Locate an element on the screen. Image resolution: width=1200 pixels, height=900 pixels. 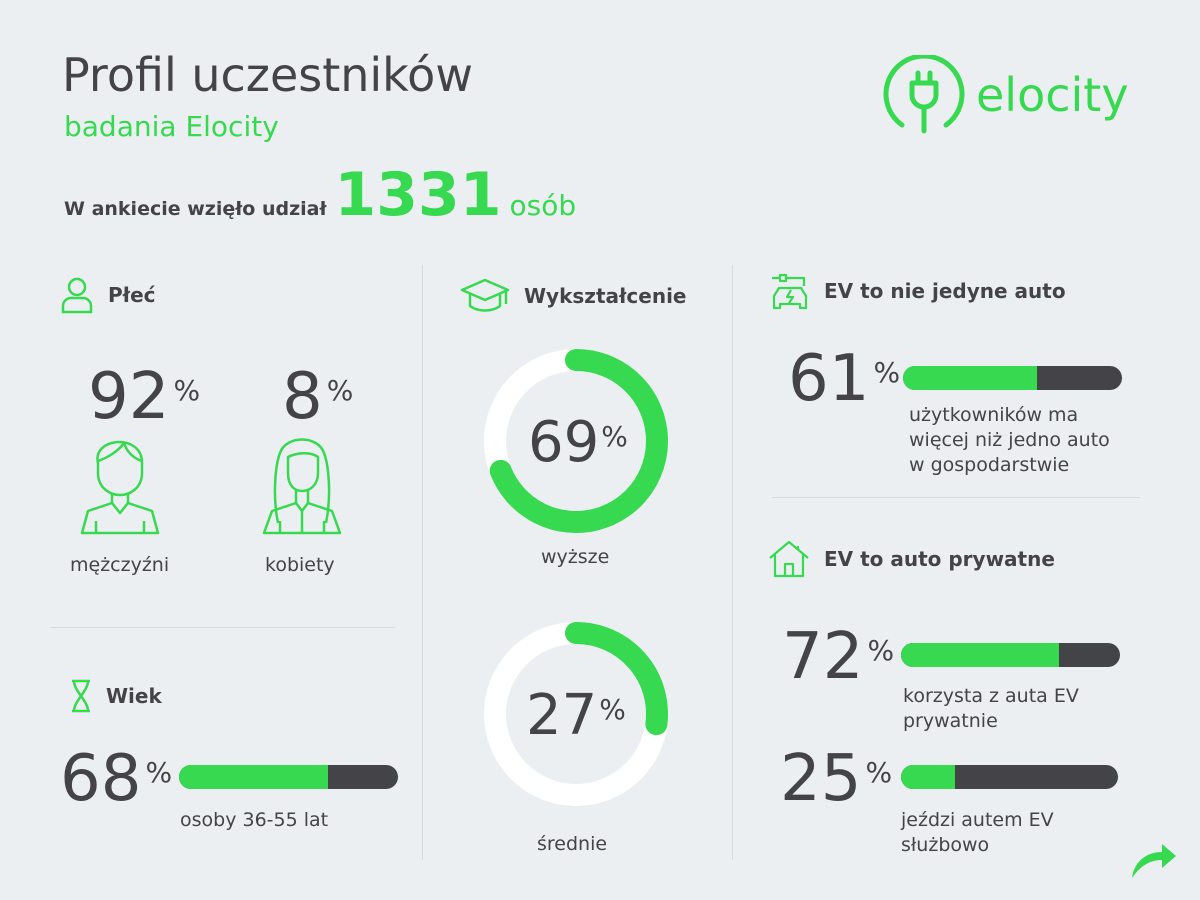
age-percent: 68% is located at coordinates (116, 779).